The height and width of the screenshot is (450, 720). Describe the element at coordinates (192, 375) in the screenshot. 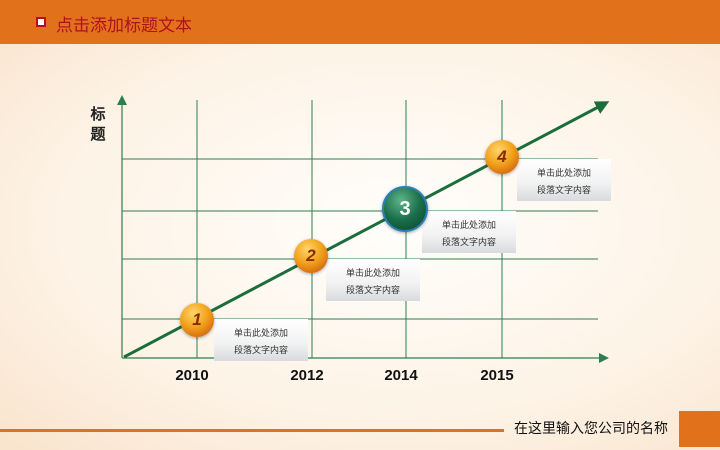

I see `x-tick-label: 2010` at that location.